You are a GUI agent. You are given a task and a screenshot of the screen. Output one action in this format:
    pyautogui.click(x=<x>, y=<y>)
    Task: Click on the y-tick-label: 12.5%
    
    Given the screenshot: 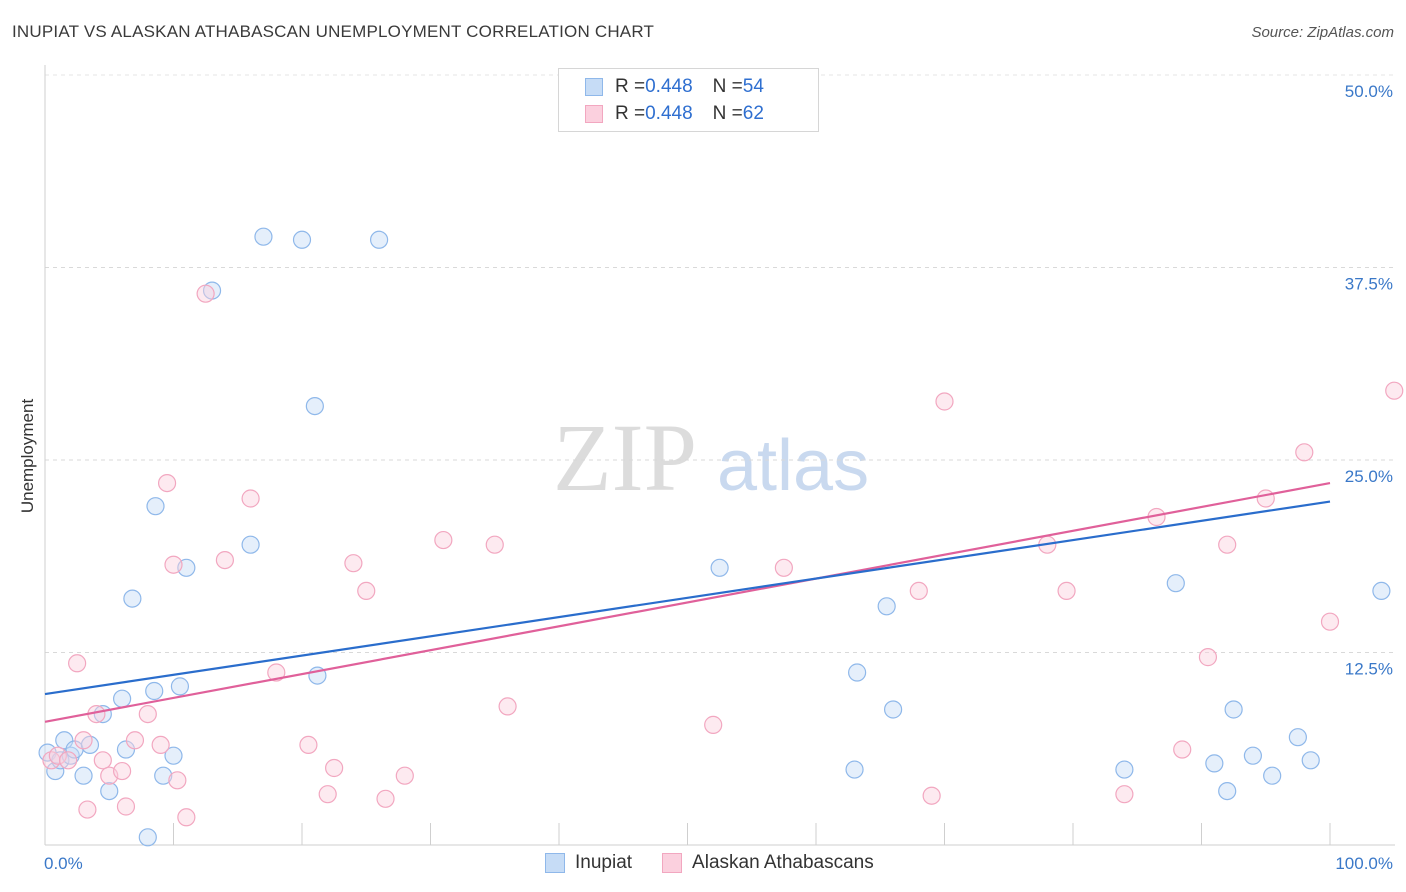 What is the action you would take?
    pyautogui.click(x=1369, y=669)
    